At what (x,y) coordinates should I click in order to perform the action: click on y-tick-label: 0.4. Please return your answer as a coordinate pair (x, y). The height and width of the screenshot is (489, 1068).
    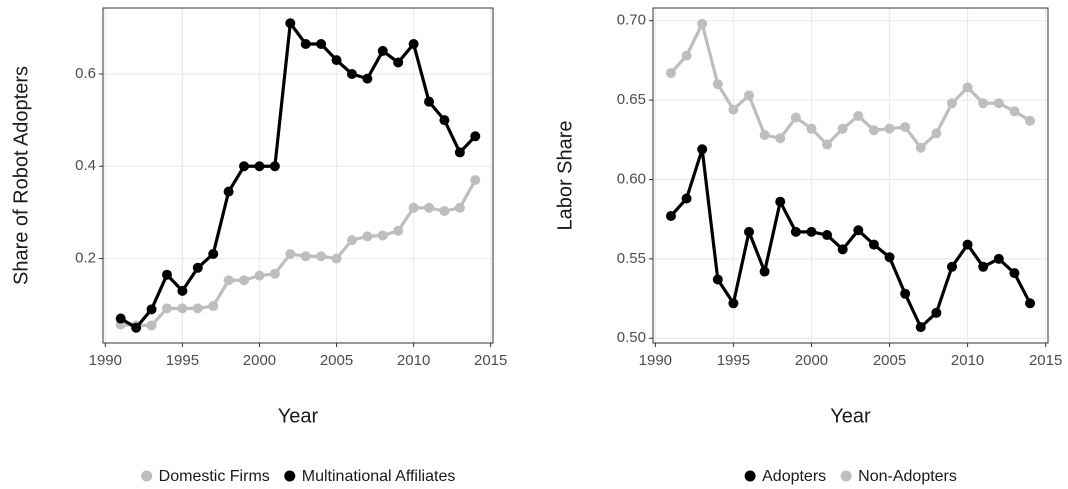
    Looking at the image, I should click on (85, 165).